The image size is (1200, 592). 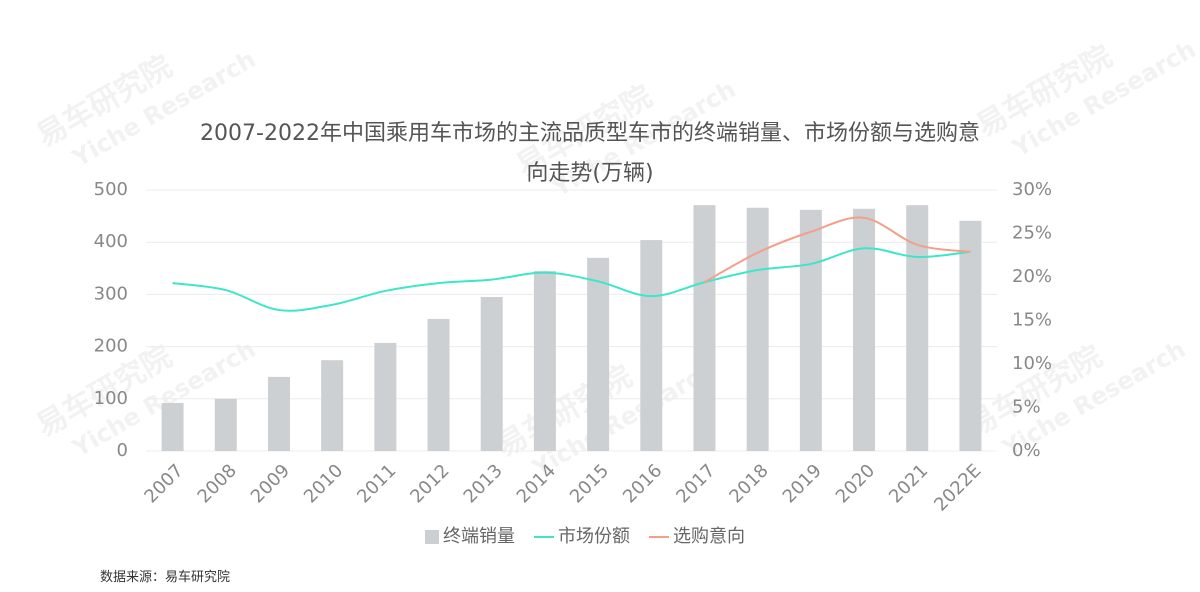 I want to click on x-tick-label: 2022E, so click(x=957, y=487).